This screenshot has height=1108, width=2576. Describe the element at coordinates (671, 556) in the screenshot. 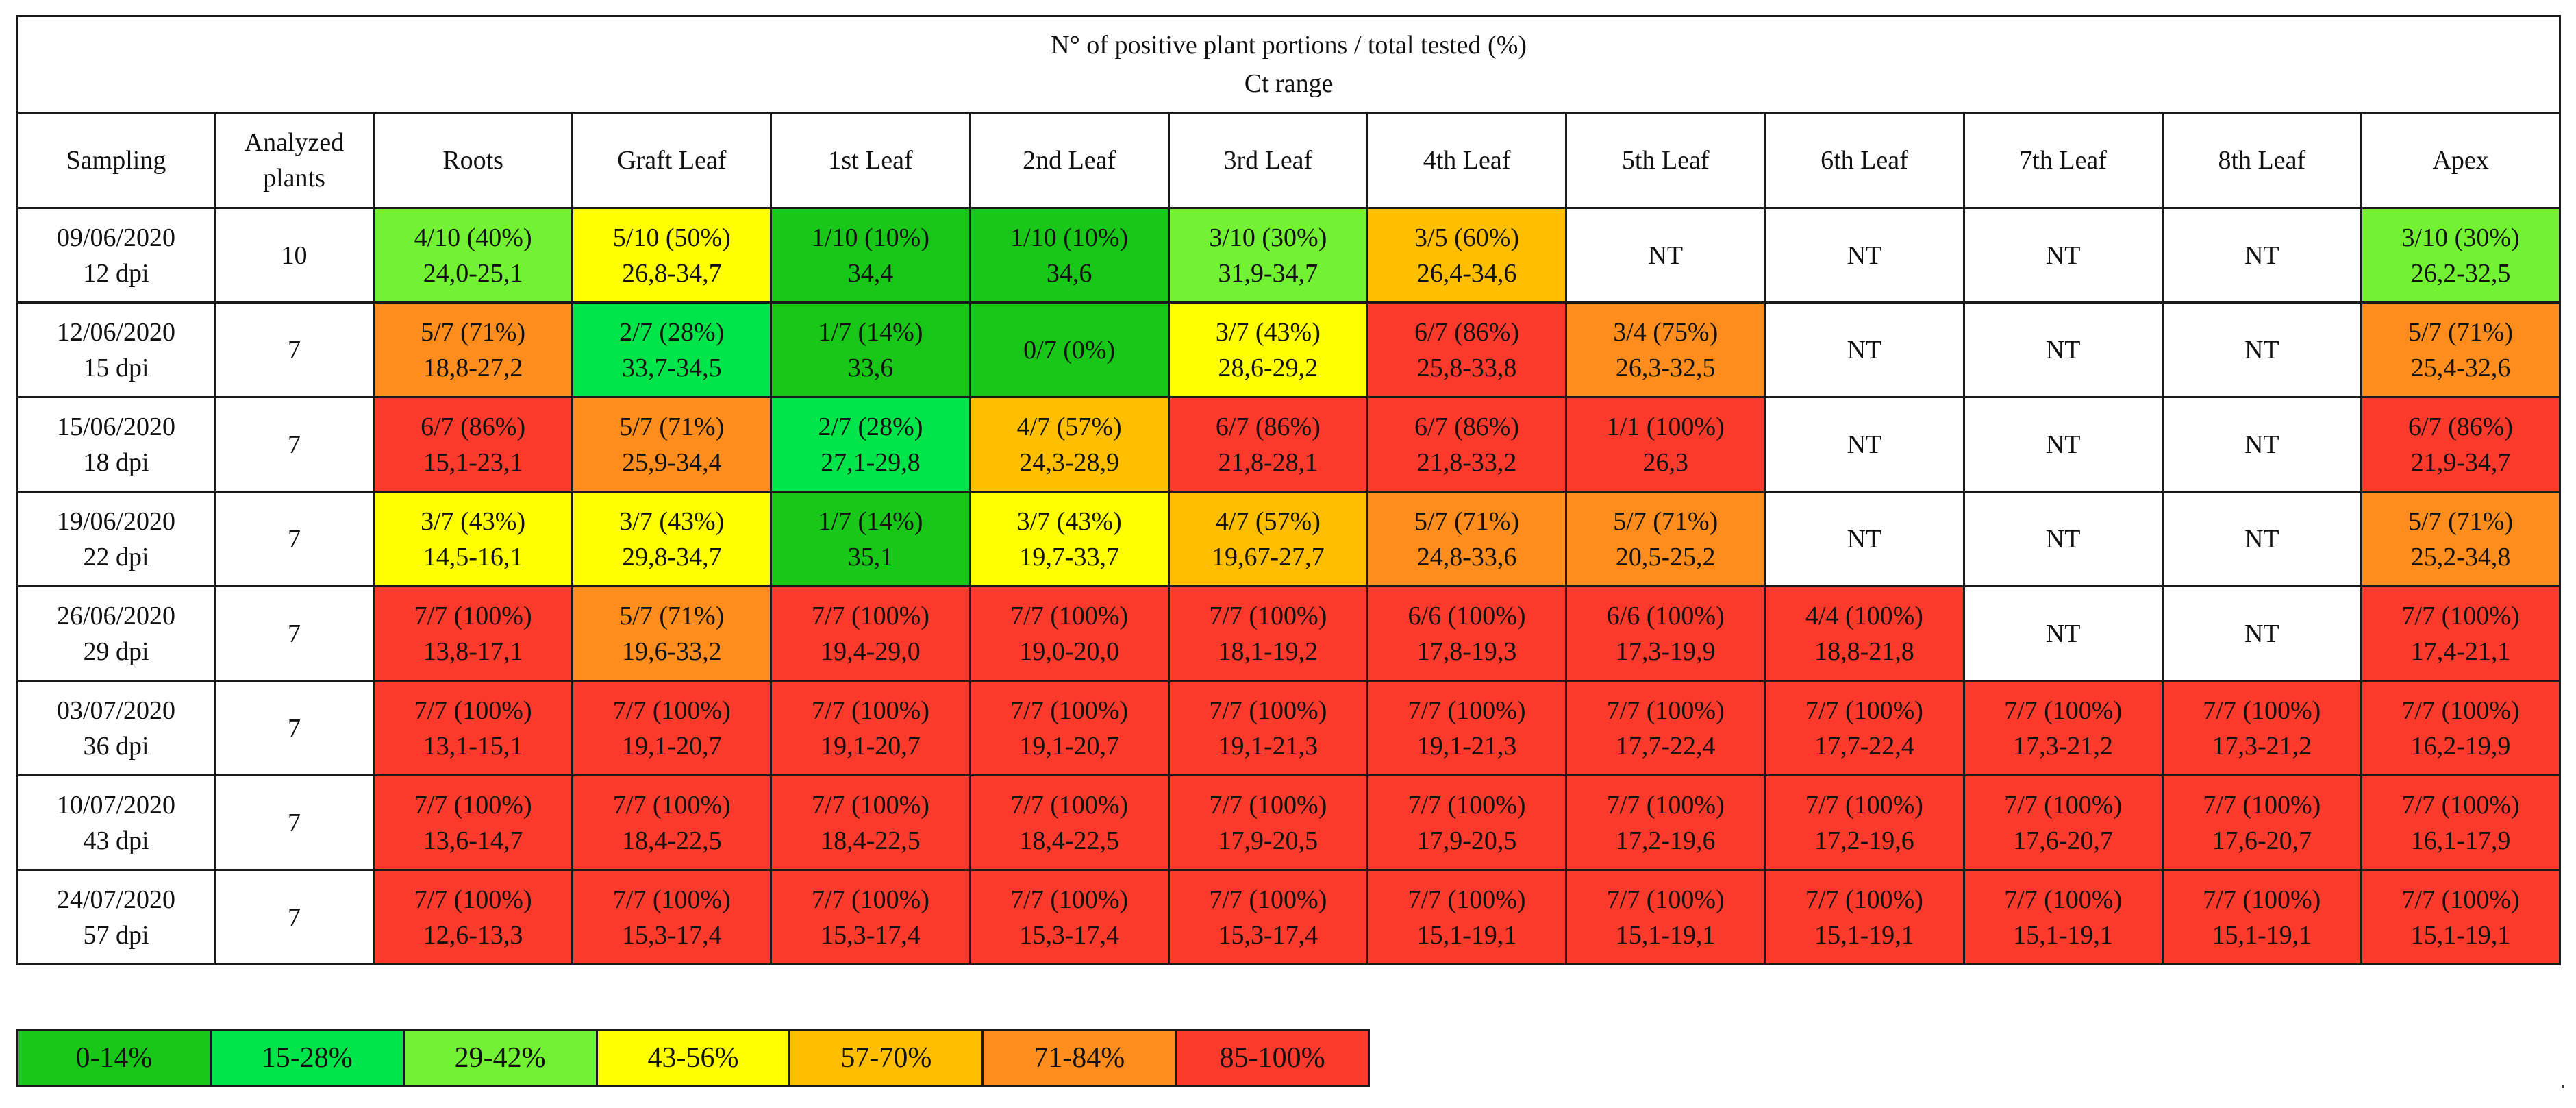

I see `ct-range: 29,8-34,7` at that location.